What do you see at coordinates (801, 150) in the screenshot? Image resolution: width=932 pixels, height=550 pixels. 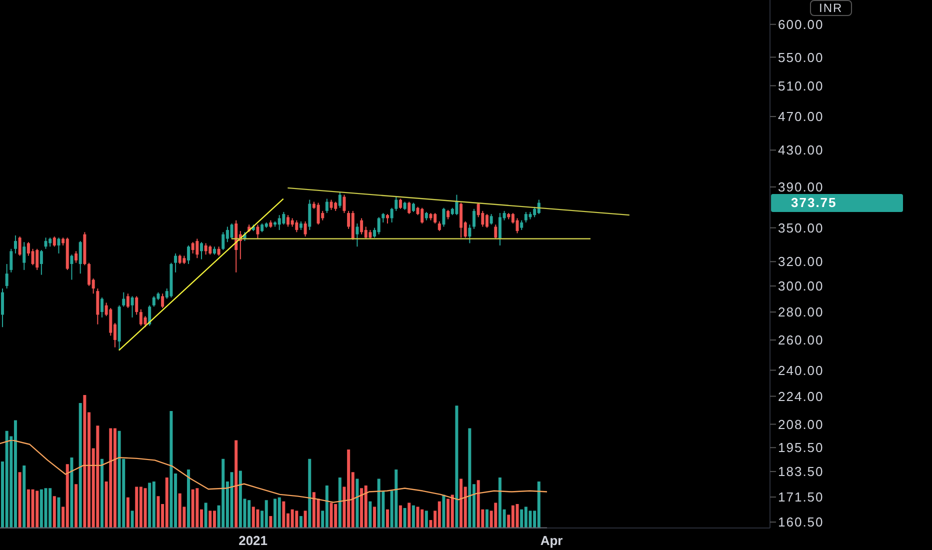 I see `y-tick-label: 430.00` at bounding box center [801, 150].